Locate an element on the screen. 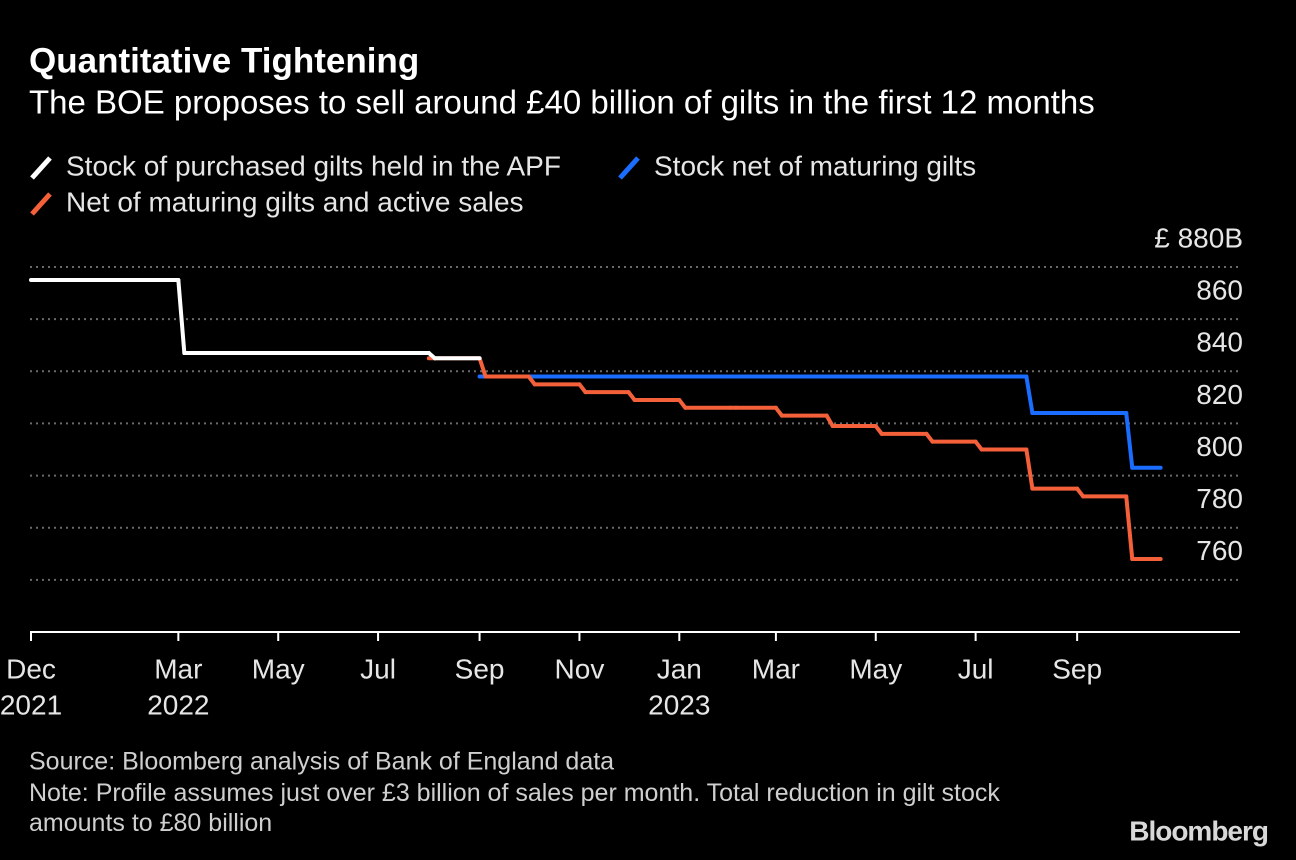 The width and height of the screenshot is (1296, 860). x-tick-label: Dec is located at coordinates (31, 668).